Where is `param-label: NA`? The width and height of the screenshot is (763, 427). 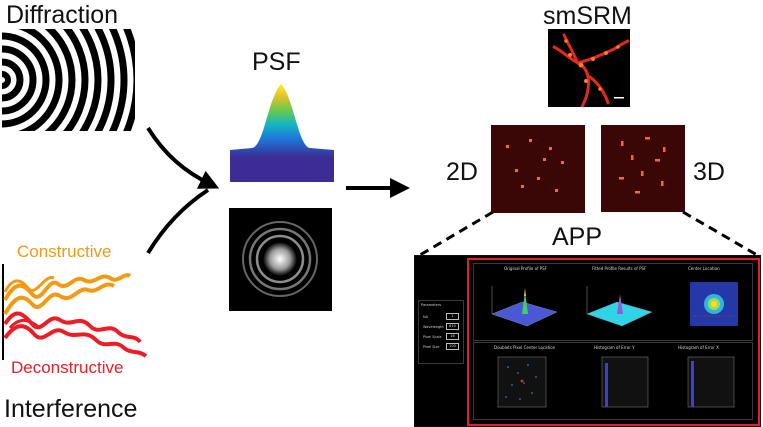
param-label: NA is located at coordinates (426, 317).